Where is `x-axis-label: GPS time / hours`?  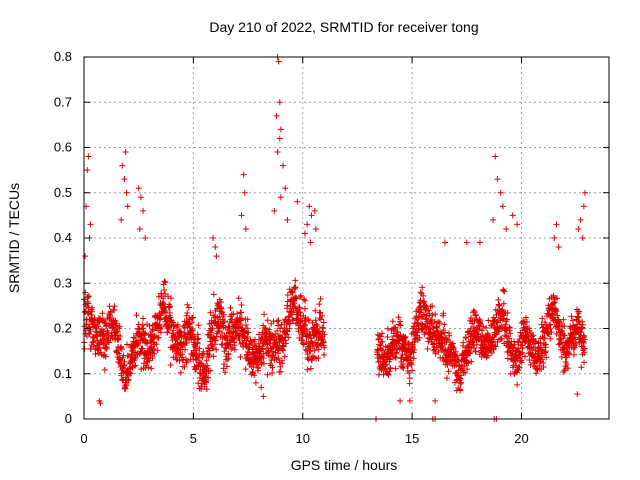
x-axis-label: GPS time / hours is located at coordinates (344, 465).